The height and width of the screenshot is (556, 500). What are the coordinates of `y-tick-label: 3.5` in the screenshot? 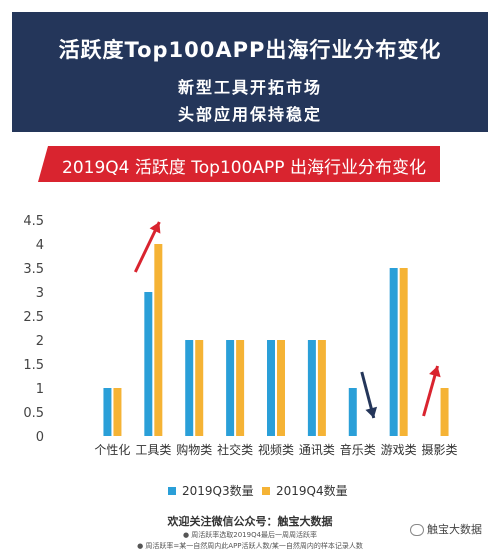 It's located at (33, 269).